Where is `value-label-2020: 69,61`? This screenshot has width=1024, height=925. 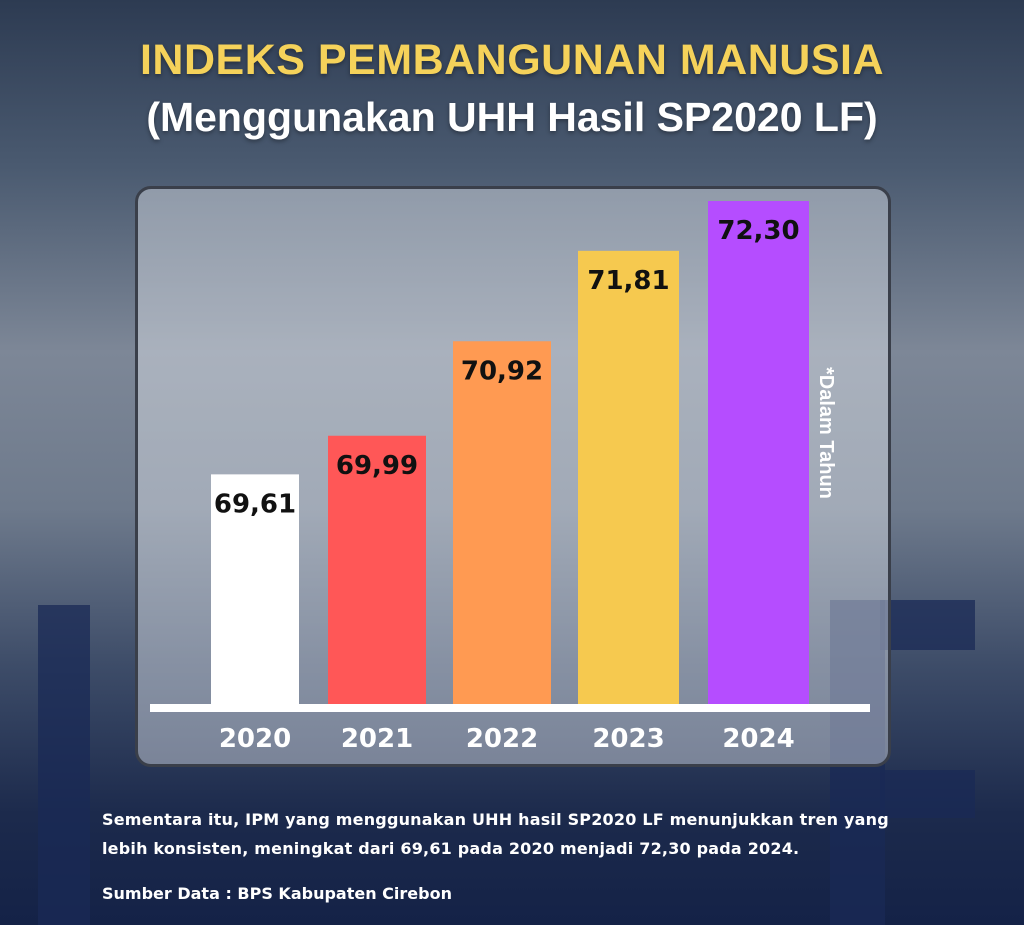 value-label-2020: 69,61 is located at coordinates (255, 504).